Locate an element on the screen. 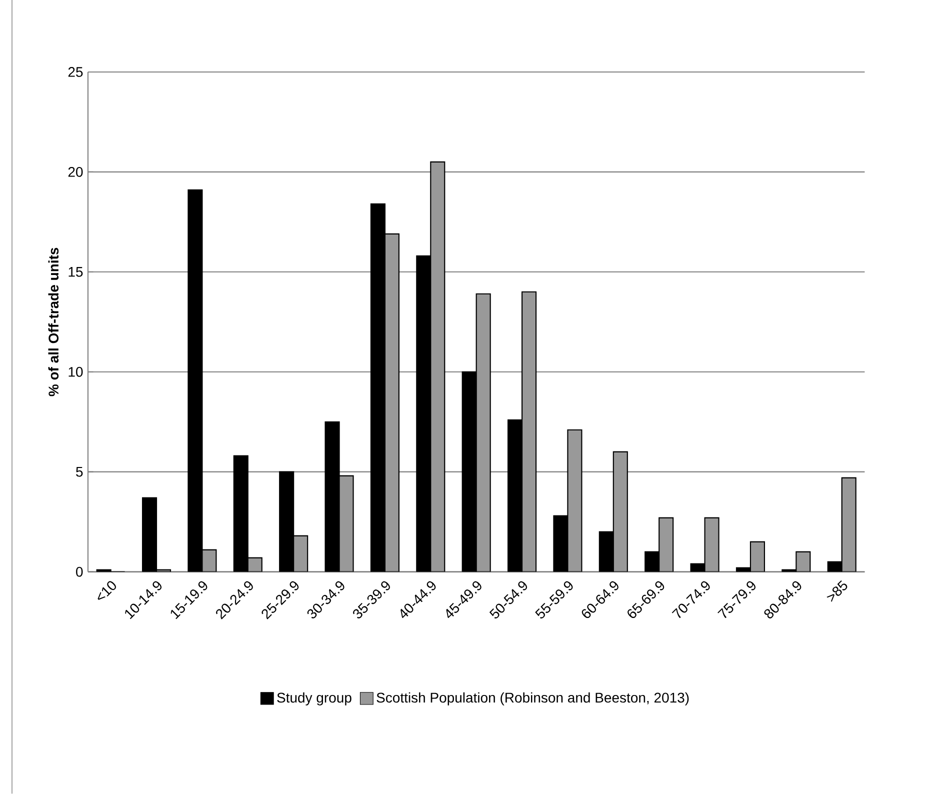 Image resolution: width=933 pixels, height=794 pixels. y-tick-label: 5 is located at coordinates (79, 472).